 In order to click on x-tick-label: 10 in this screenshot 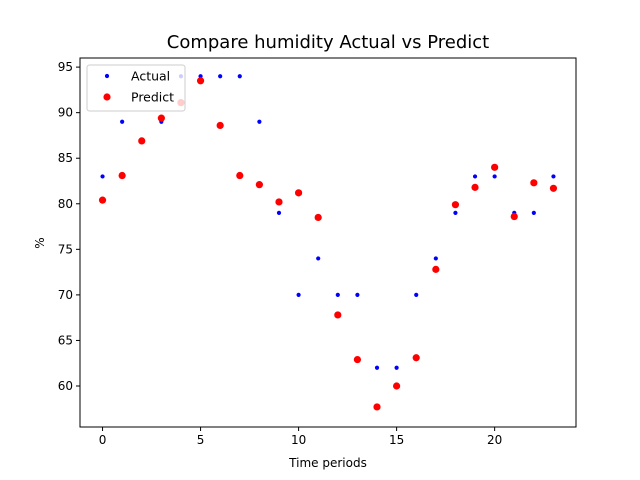, I will do `click(298, 440)`.